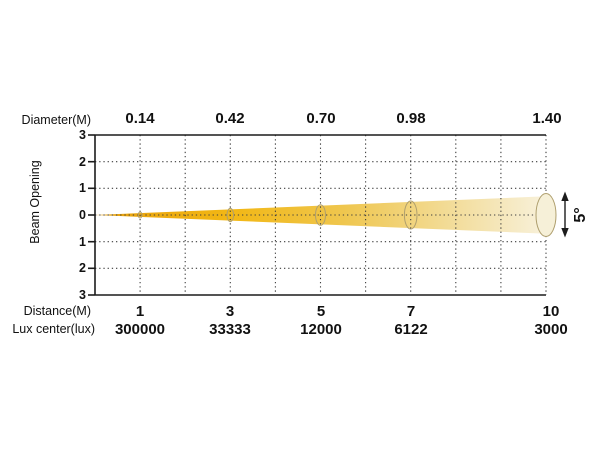  I want to click on distance-axis-label: Distance(M), so click(57, 311).